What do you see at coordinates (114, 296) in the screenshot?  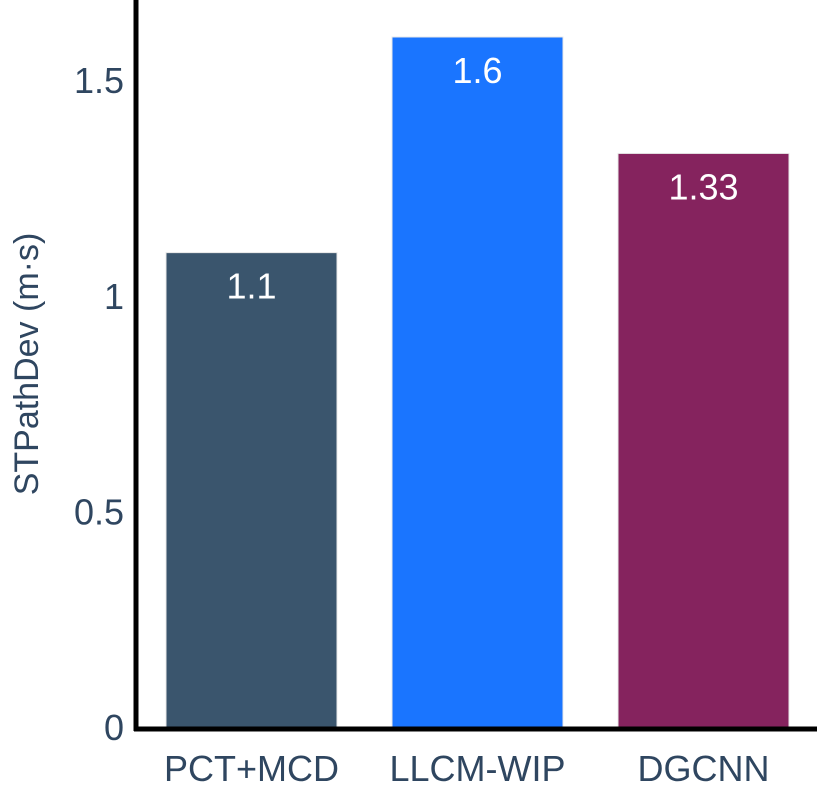 I see `y-tick-label: 1` at bounding box center [114, 296].